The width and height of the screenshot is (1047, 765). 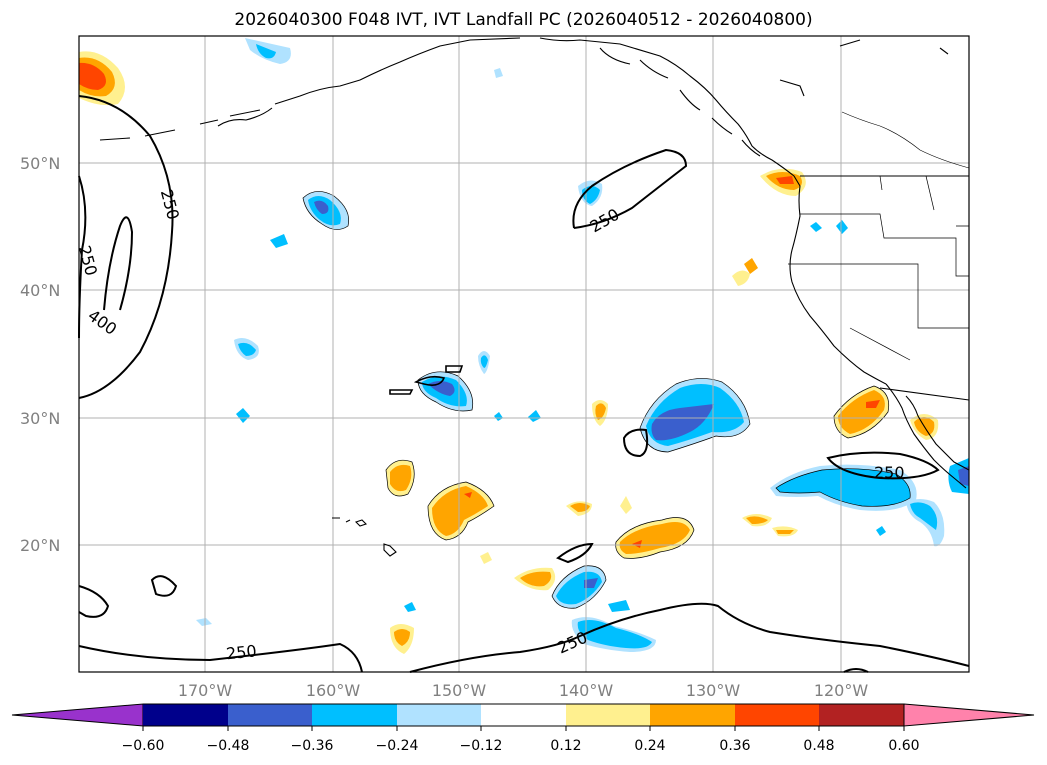 I want to click on contour-250-nepac, so click(x=630, y=188).